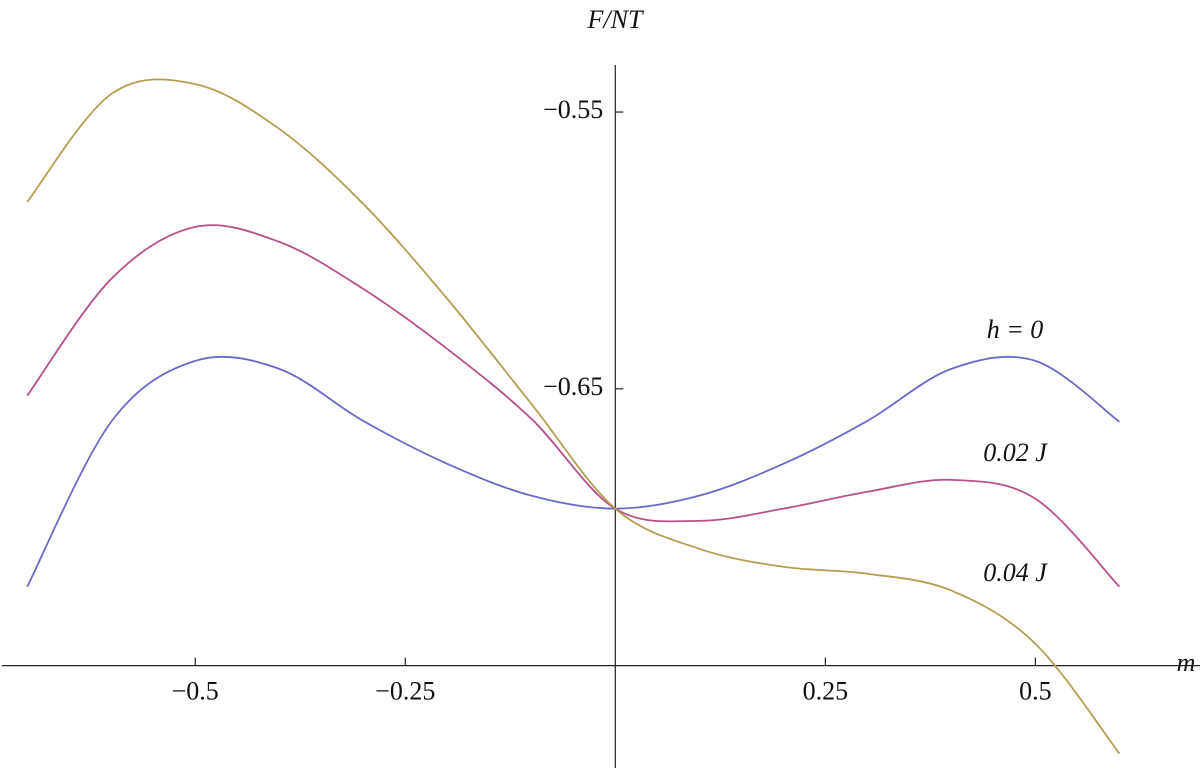 The image size is (1200, 772). I want to click on x-tick-label: −0.5, so click(195, 691).